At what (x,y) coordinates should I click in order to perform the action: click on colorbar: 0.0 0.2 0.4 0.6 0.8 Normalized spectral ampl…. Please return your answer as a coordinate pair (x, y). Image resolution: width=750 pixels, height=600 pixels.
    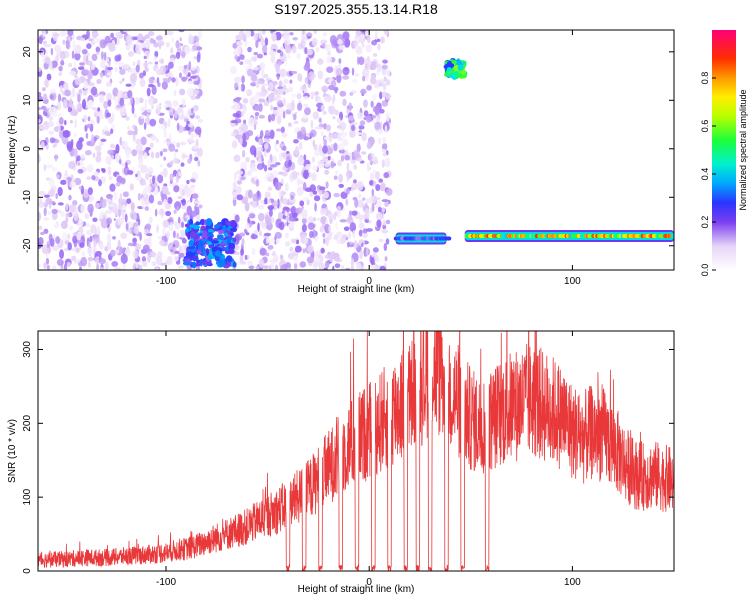
    Looking at the image, I should click on (724, 153).